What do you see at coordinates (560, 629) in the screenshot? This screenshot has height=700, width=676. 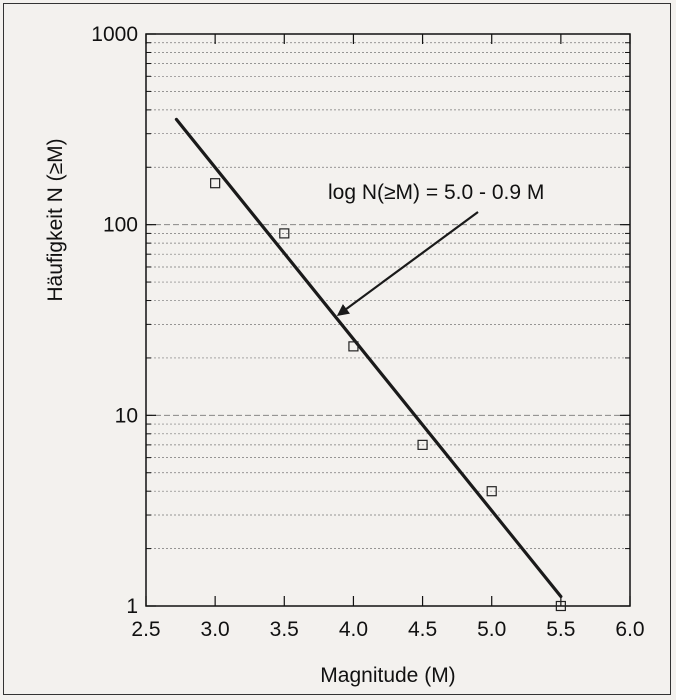 I see `x-tick-label: 5.5` at bounding box center [560, 629].